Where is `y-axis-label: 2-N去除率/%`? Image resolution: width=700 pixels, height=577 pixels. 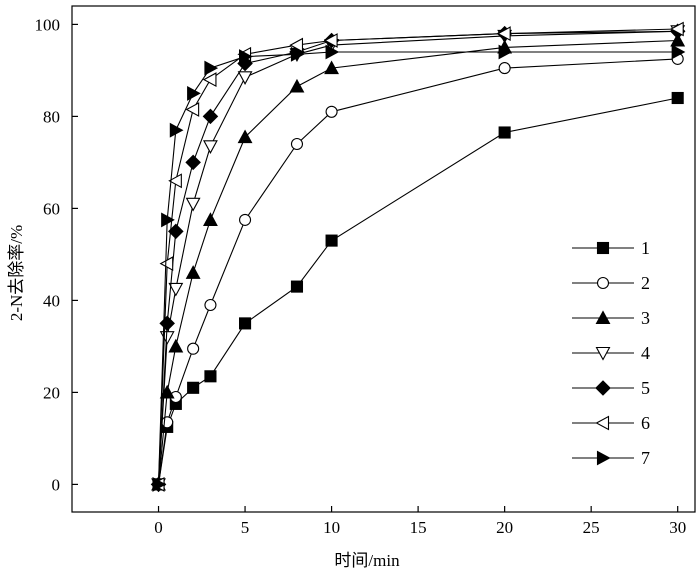
y-axis-label: 2-N去除率/% is located at coordinates (16, 273).